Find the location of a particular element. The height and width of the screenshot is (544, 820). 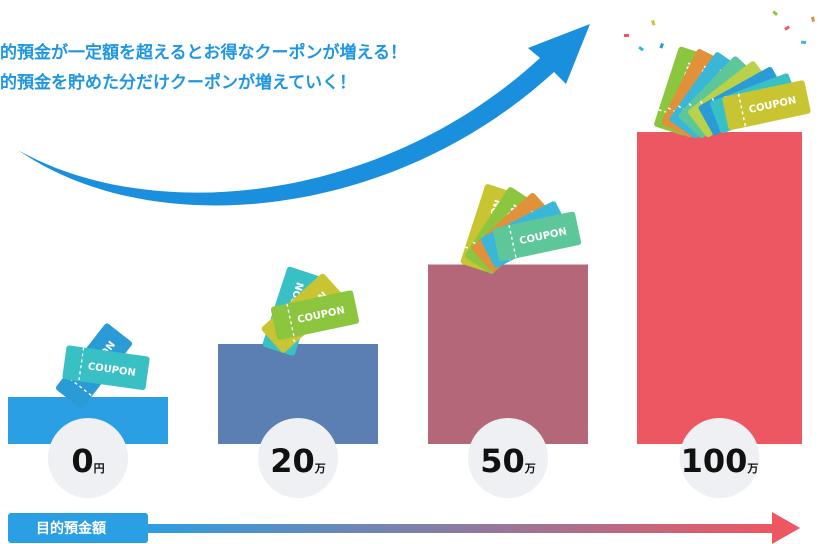

category-label-0: 0円 is located at coordinates (87, 461).